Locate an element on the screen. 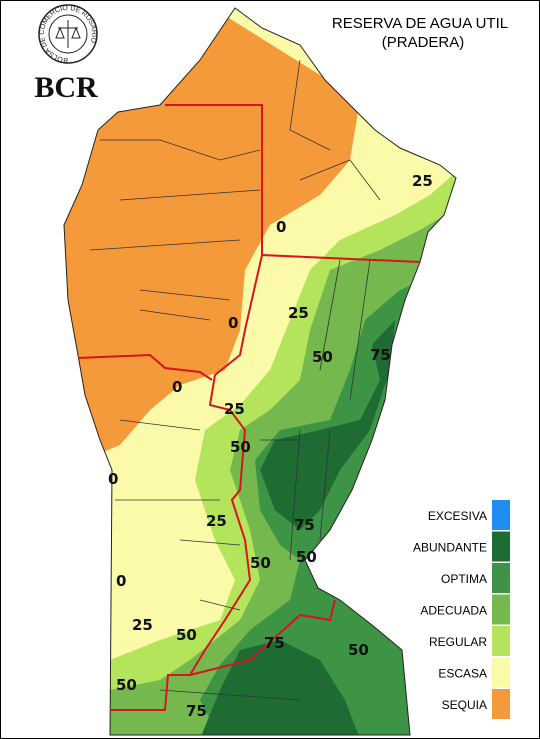 The image size is (540, 739). legend-label: ESCASA is located at coordinates (462, 674).